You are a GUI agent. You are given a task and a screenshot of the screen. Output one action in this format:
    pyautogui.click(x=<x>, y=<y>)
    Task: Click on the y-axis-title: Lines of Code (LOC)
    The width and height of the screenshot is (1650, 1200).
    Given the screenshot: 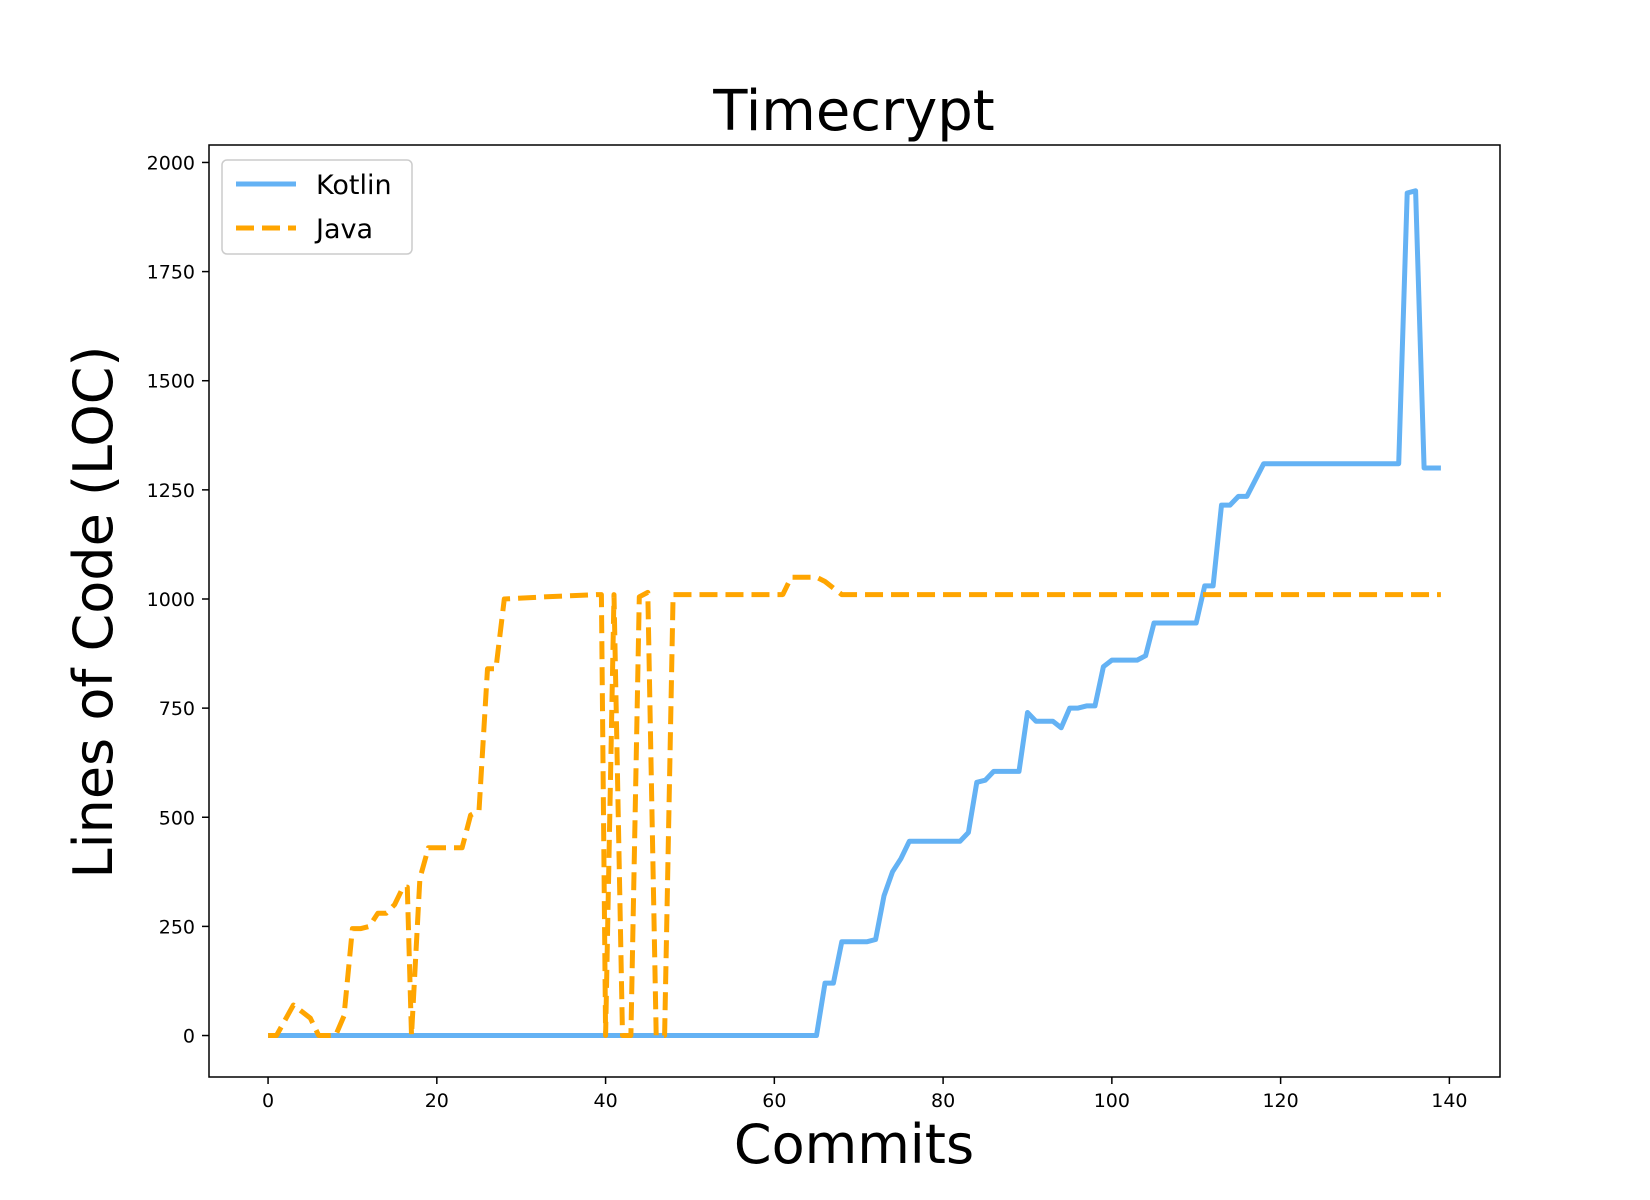 What is the action you would take?
    pyautogui.click(x=93, y=612)
    